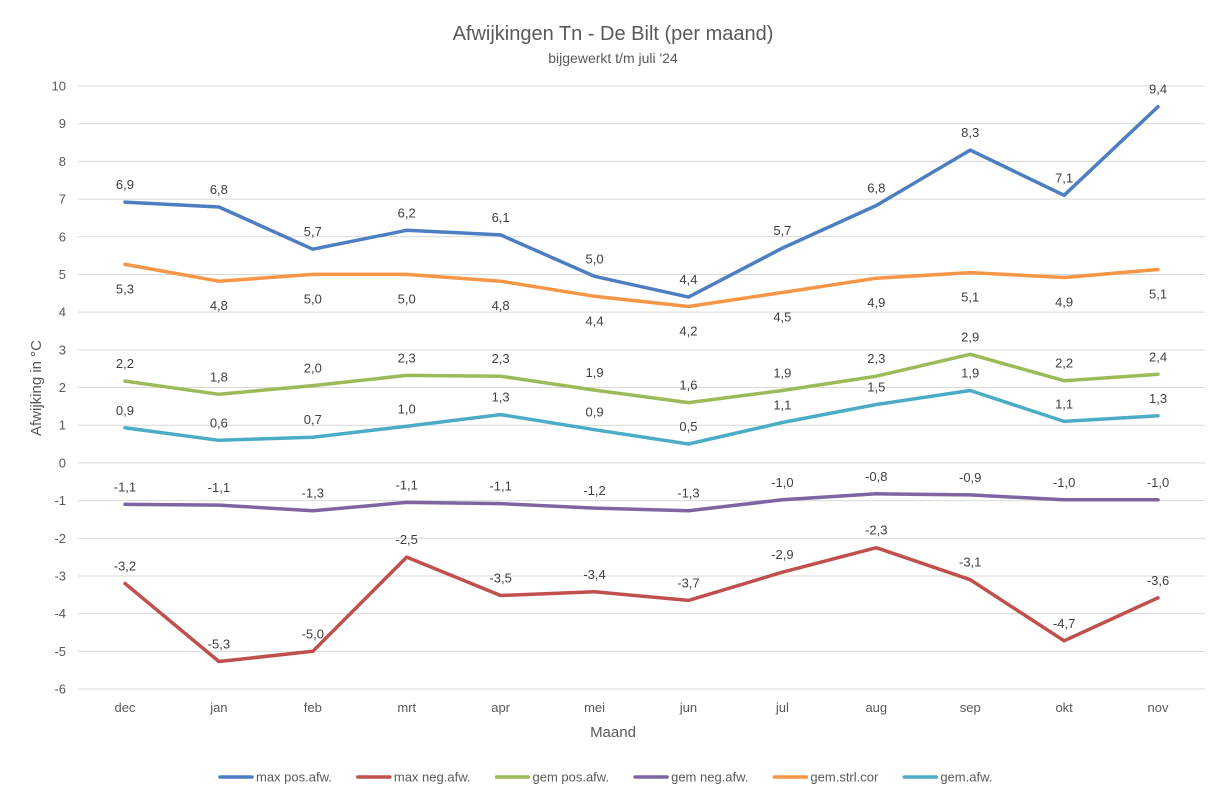  I want to click on data-label: 1,5, so click(876, 386).